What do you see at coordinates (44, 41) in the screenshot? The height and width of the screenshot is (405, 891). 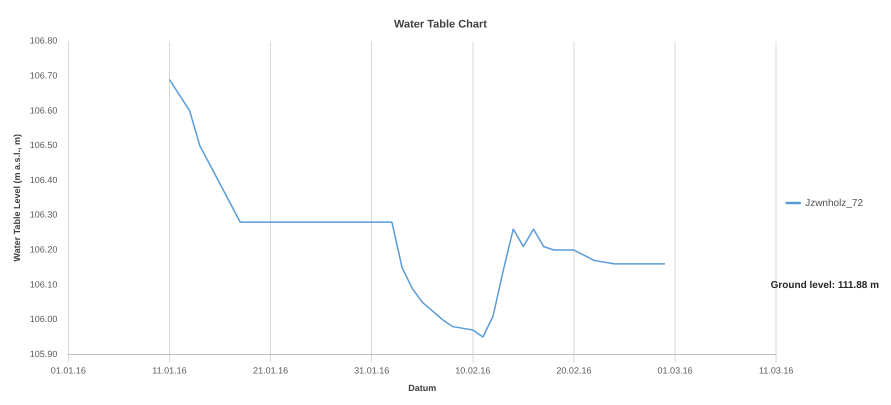 I see `y-tick-label: 106.80` at bounding box center [44, 41].